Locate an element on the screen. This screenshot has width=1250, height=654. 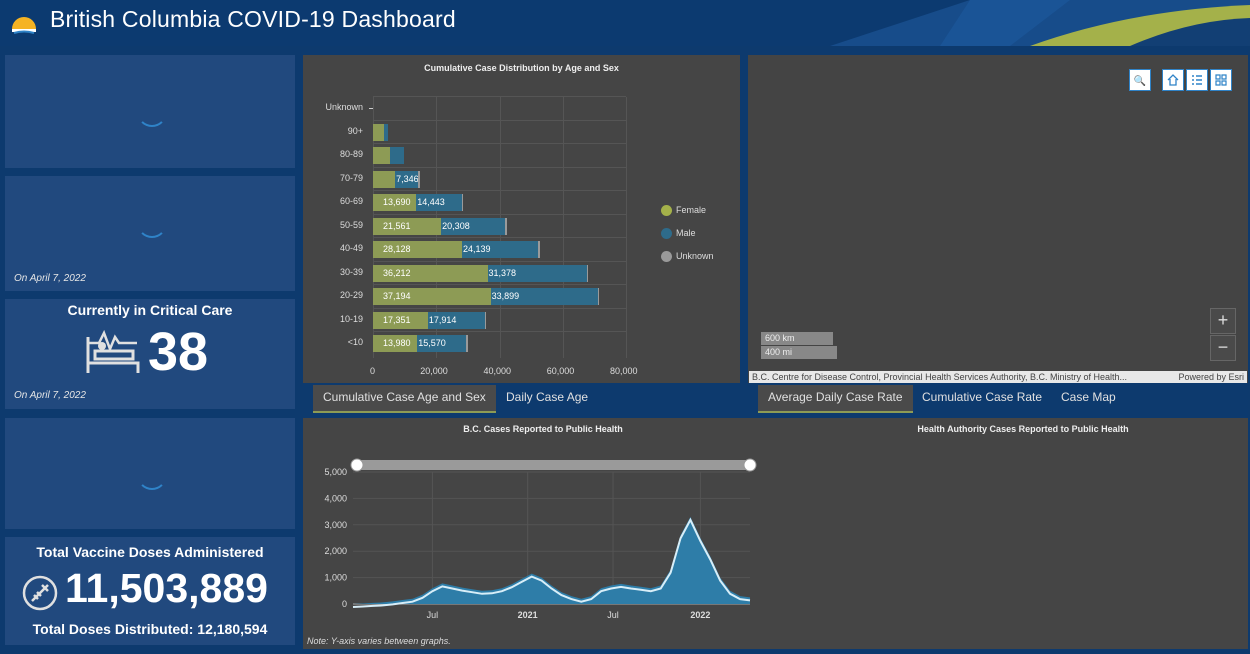
x-tick-label: 40,000 is located at coordinates (497, 370).